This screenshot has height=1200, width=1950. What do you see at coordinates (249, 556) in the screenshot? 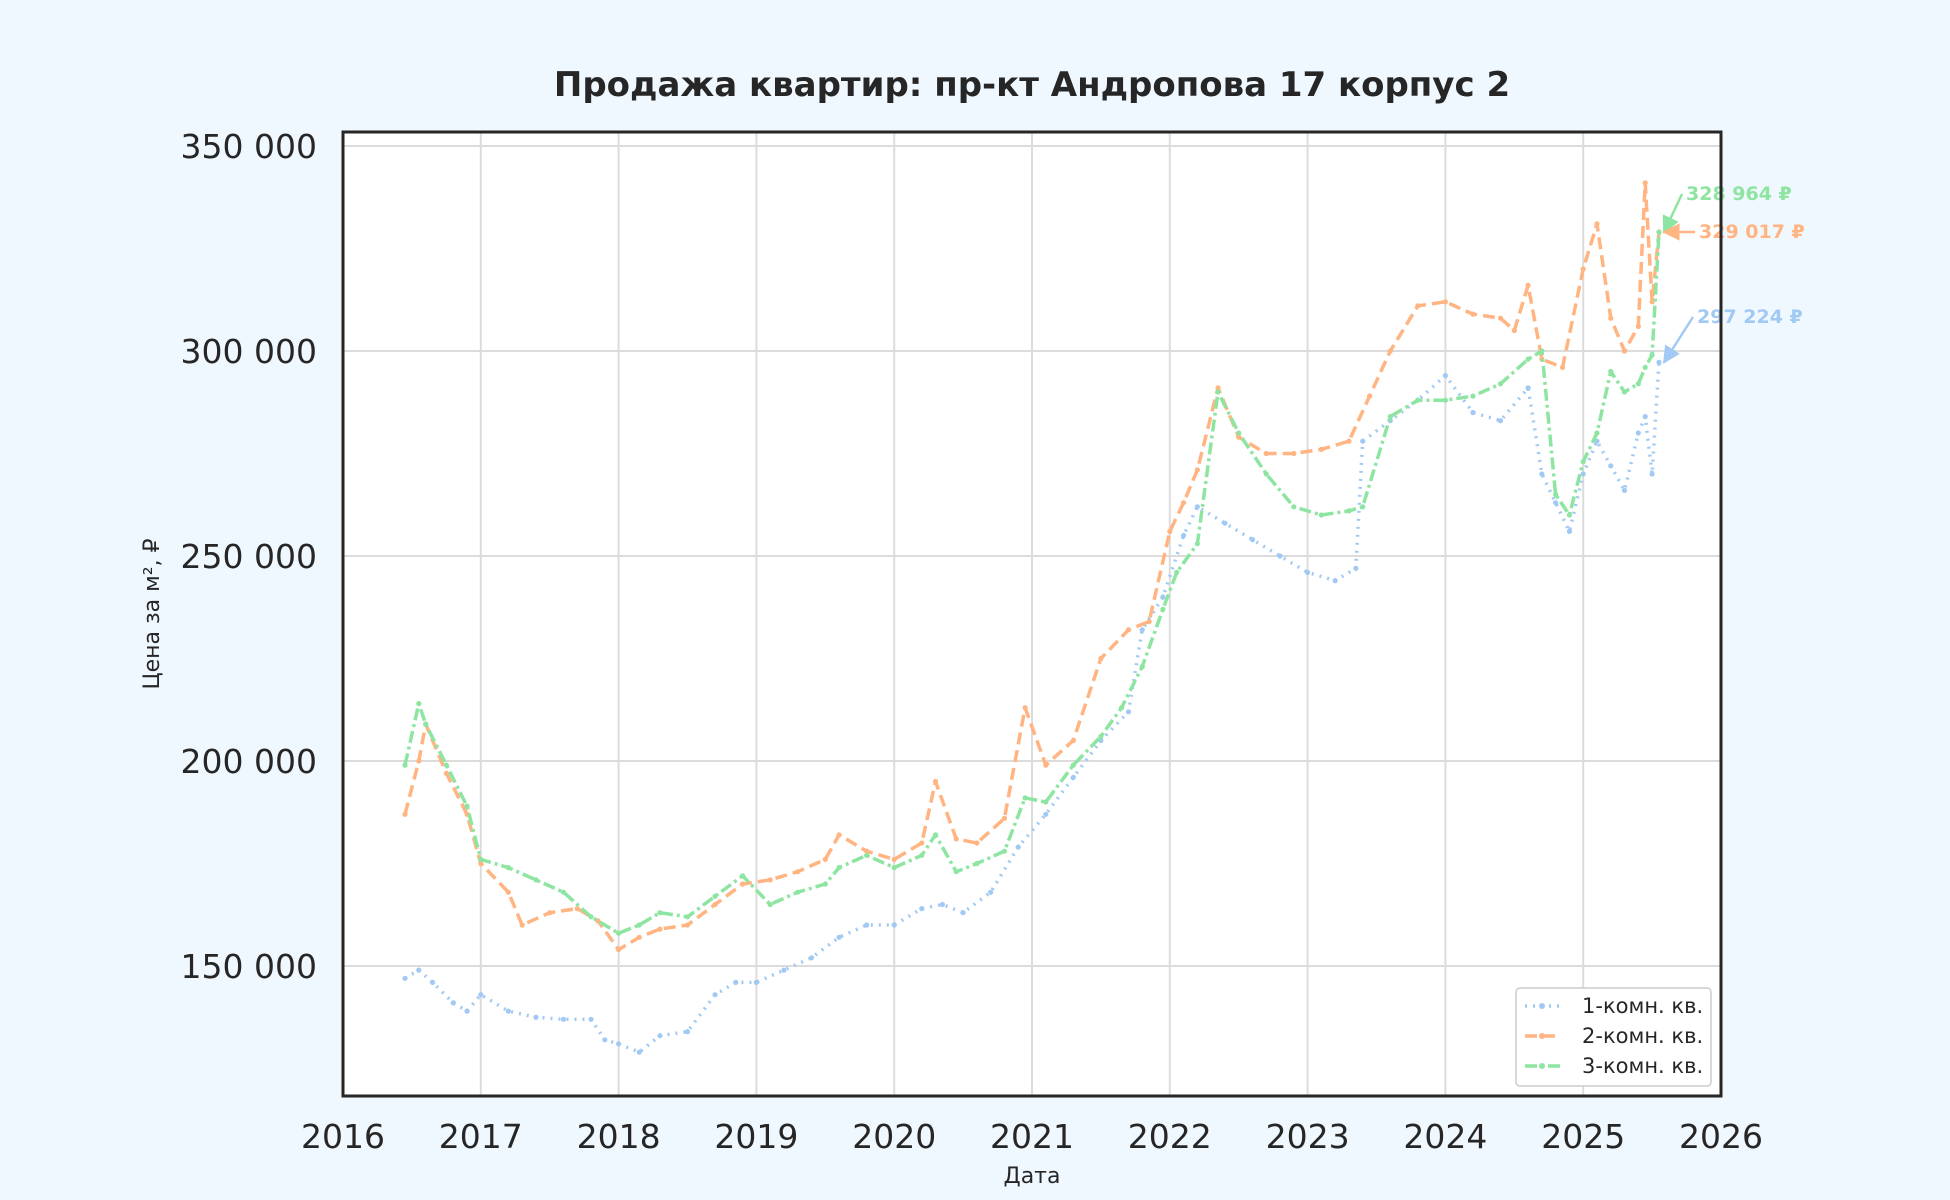
I see `y-axis-ticks: 150 000 200 000 250 000 300 000 350 000` at bounding box center [249, 556].